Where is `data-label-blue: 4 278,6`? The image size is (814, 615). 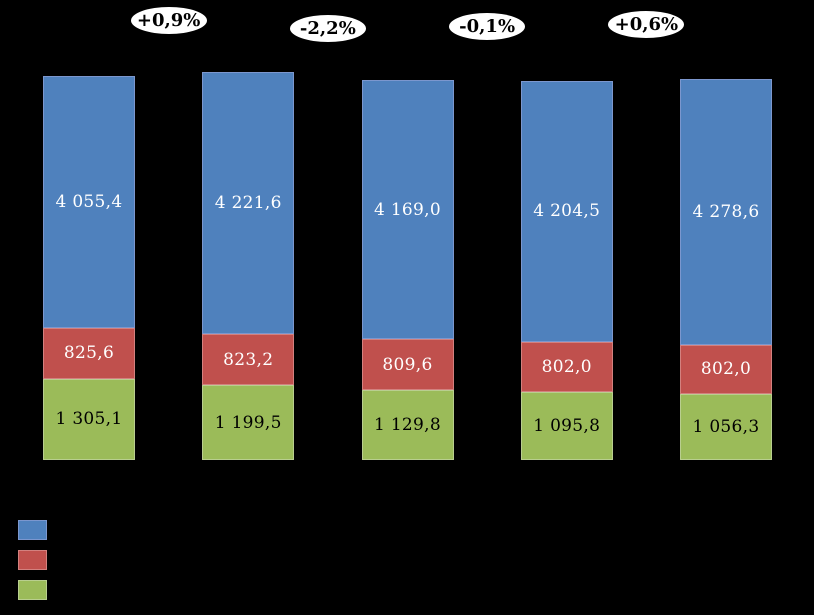
data-label-blue: 4 278,6 is located at coordinates (726, 211).